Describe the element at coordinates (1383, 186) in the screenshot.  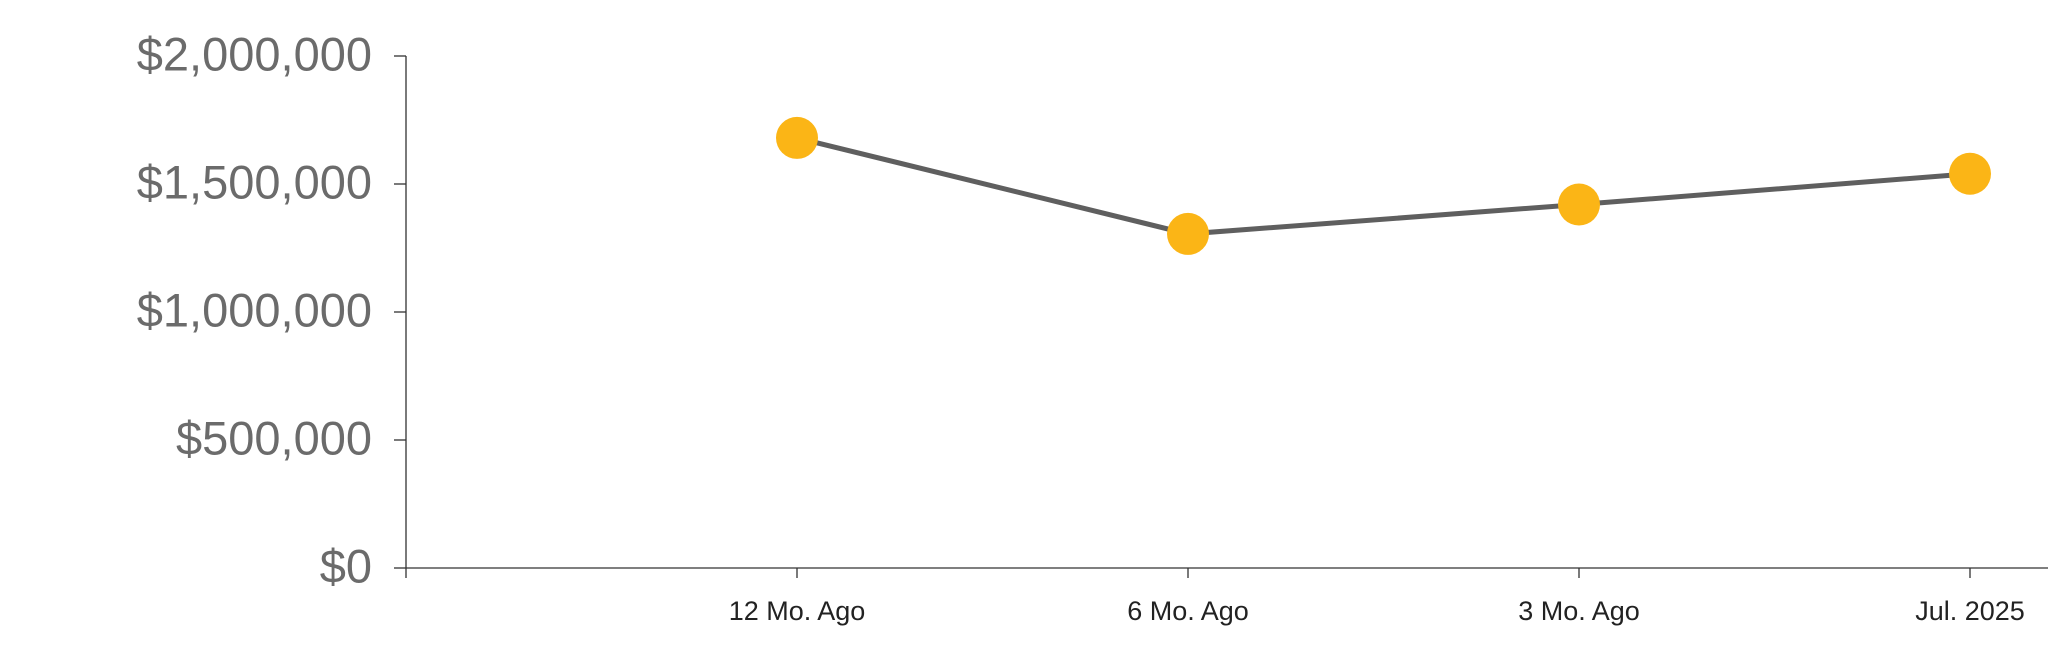
I see `line` at that location.